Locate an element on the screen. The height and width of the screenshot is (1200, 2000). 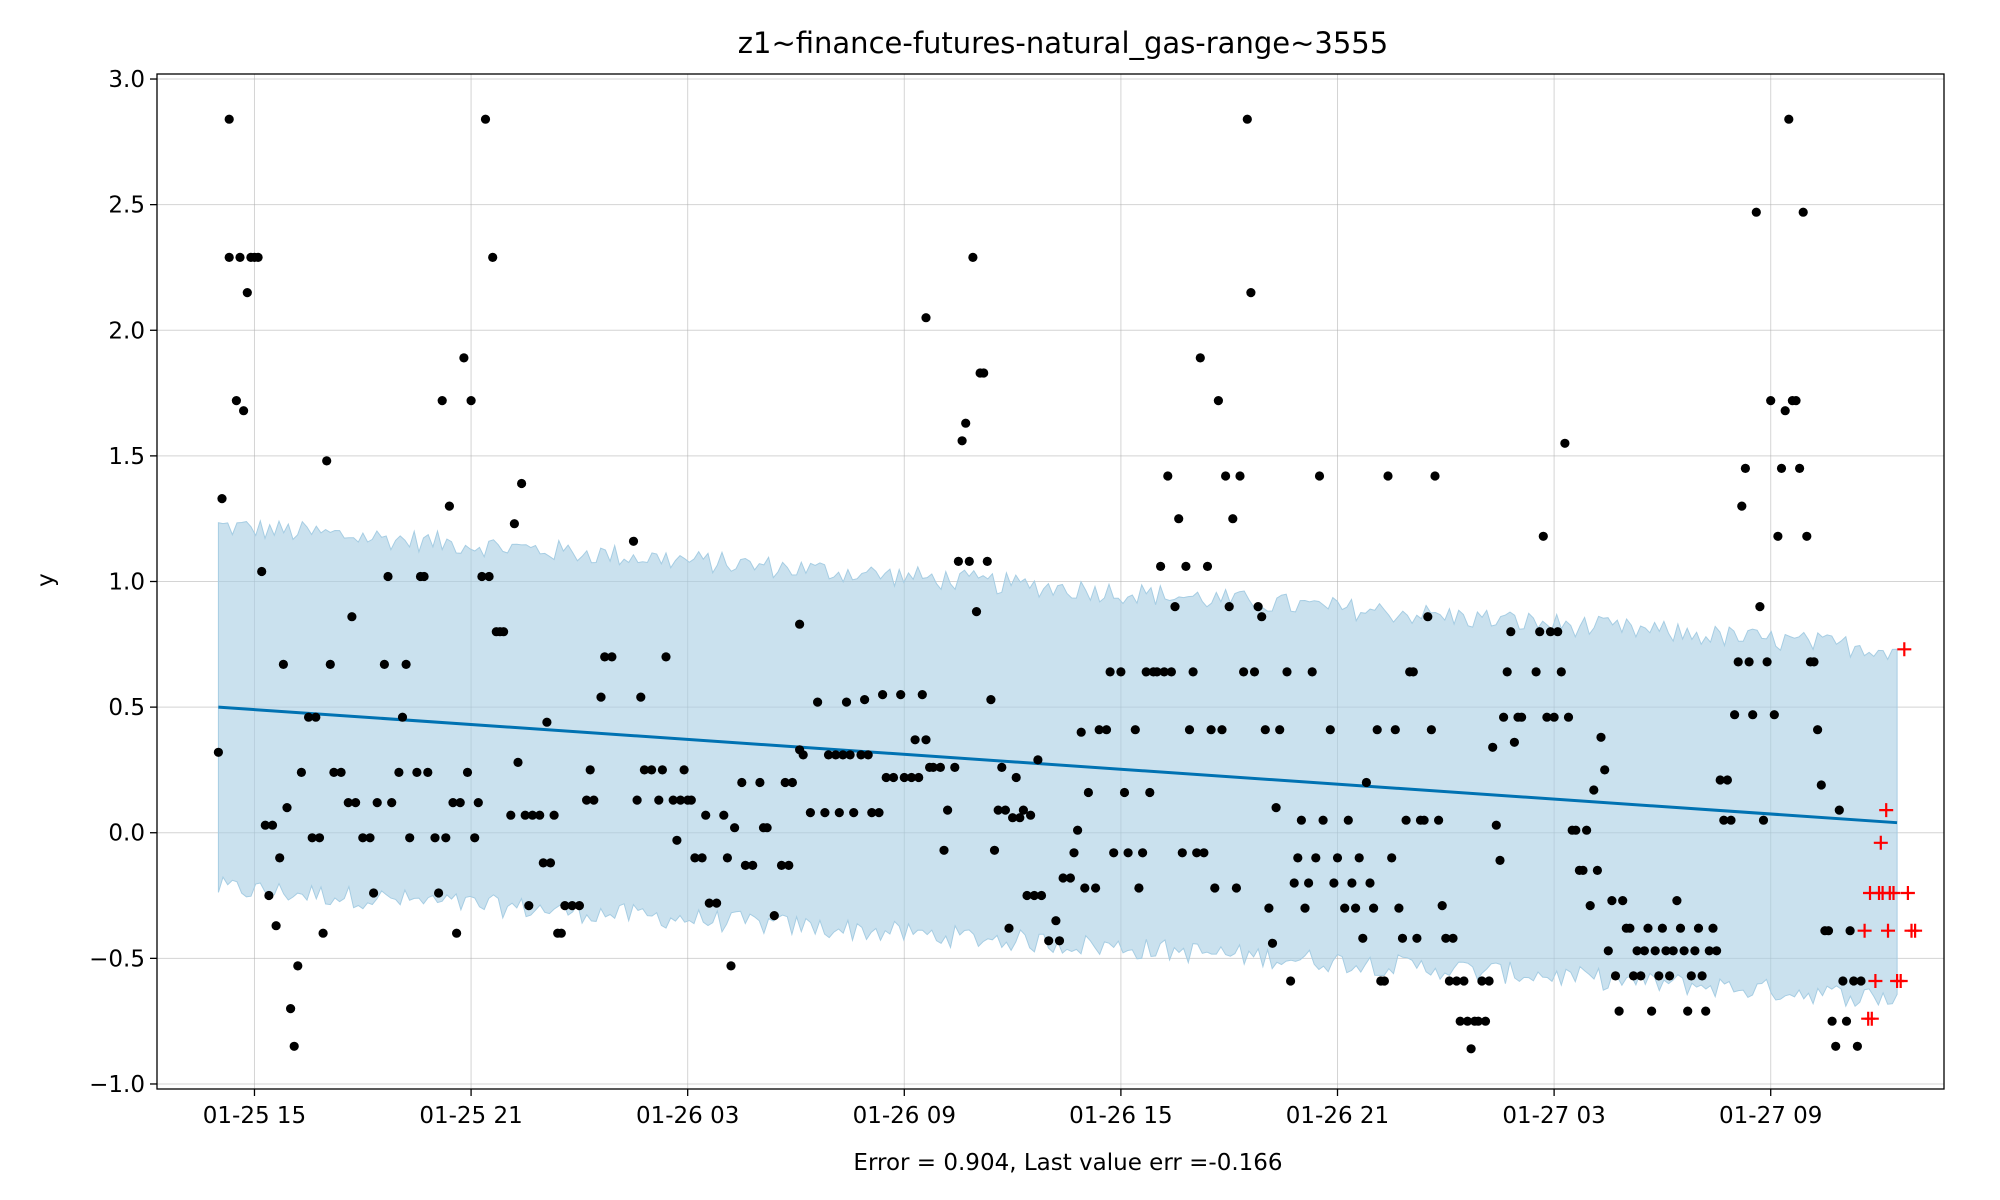
y-tick-label: 3.0 is located at coordinates (126, 80).